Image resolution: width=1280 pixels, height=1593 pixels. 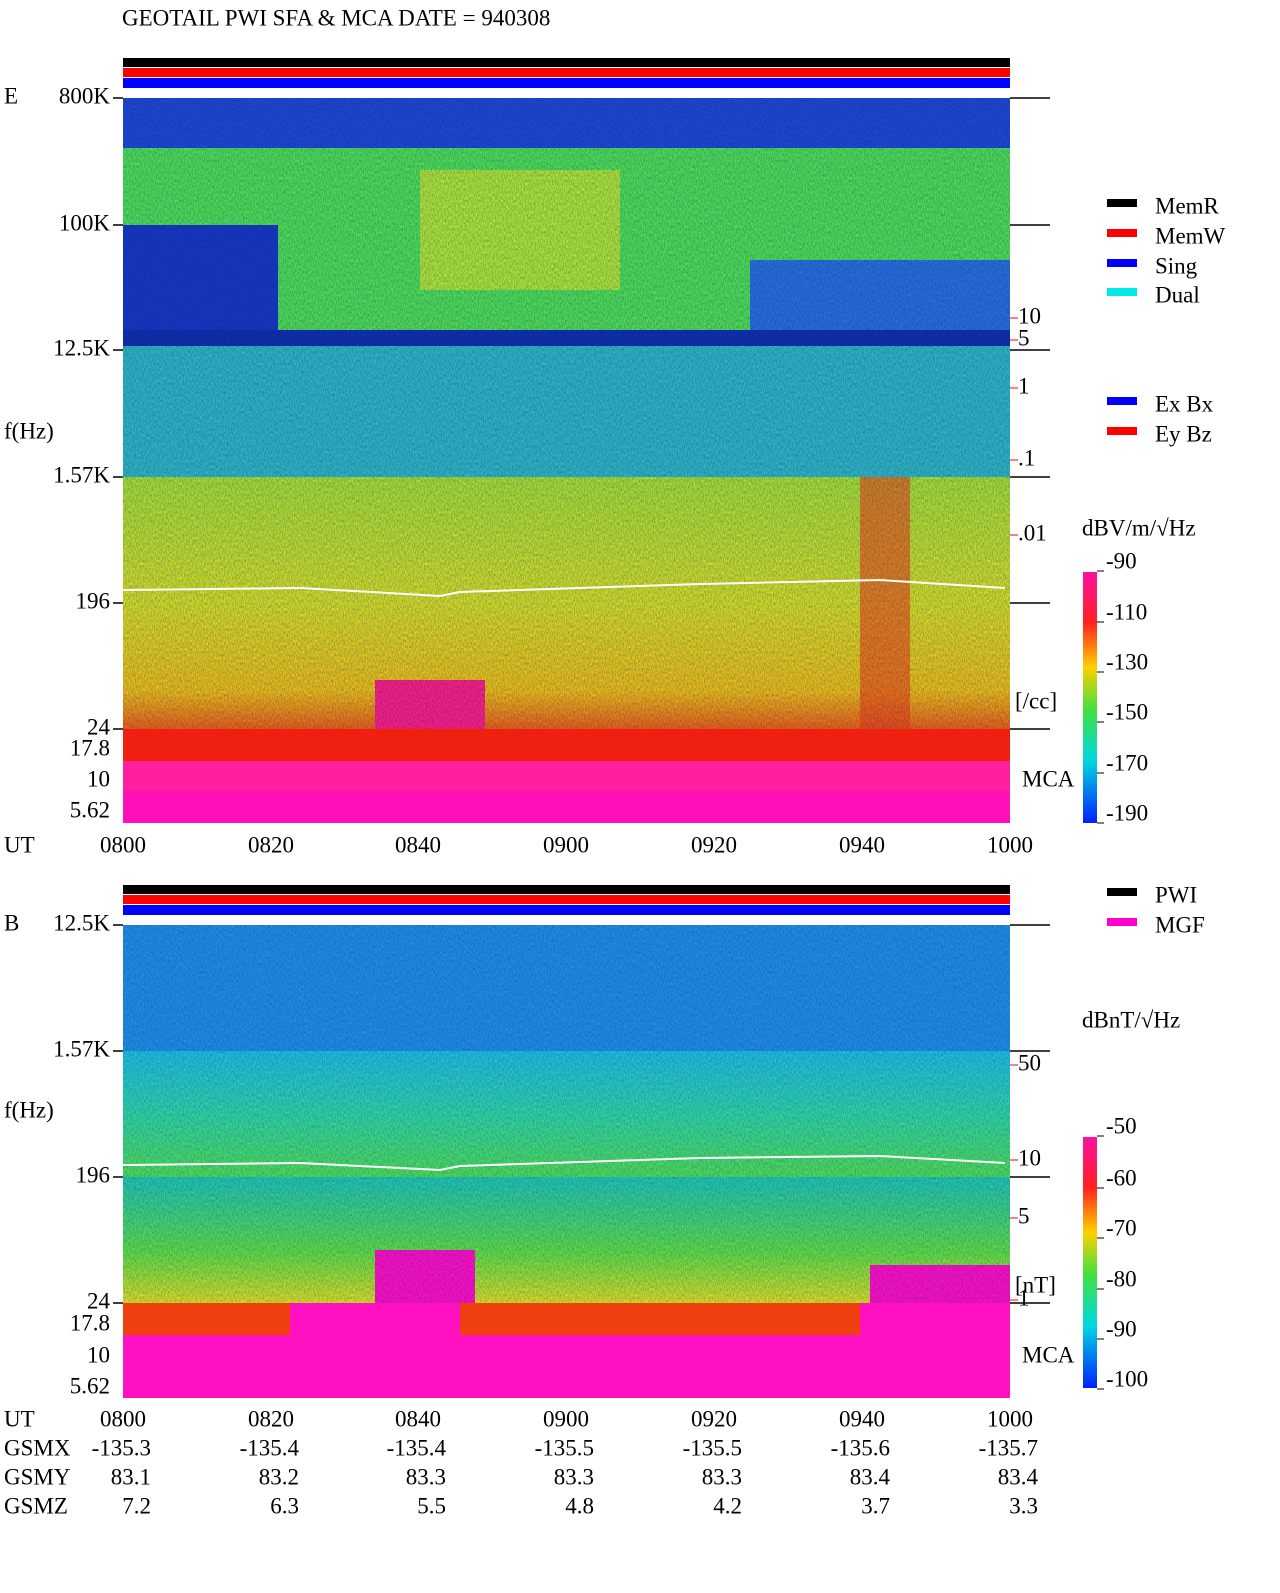 What do you see at coordinates (1176, 894) in the screenshot?
I see `legend-label: PWI` at bounding box center [1176, 894].